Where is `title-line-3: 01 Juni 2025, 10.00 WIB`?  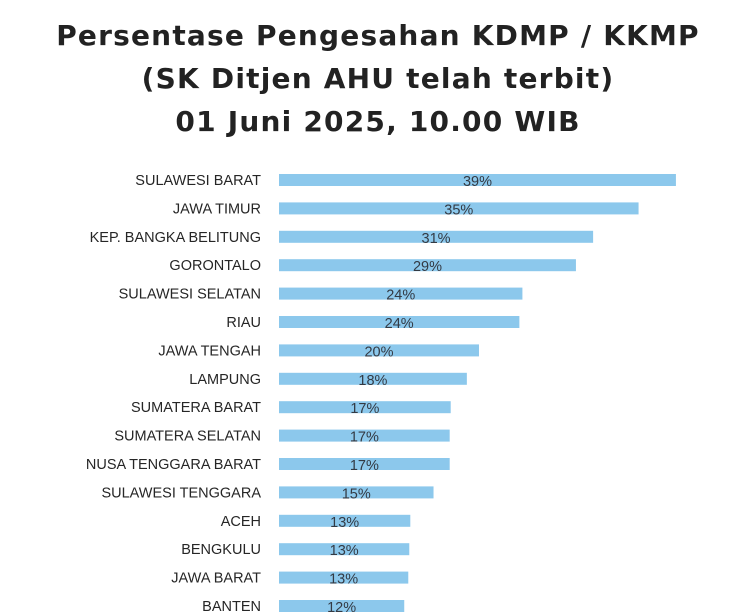 title-line-3: 01 Juni 2025, 10.00 WIB is located at coordinates (378, 121).